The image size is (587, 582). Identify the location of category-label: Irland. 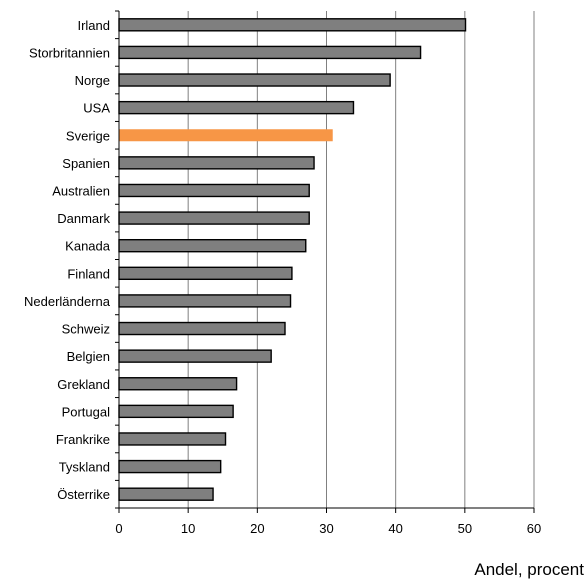
(93, 25).